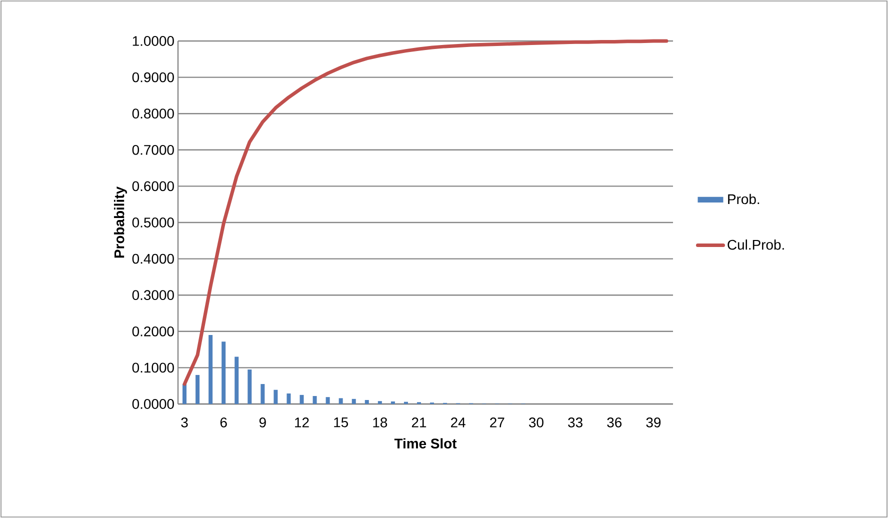  What do you see at coordinates (153, 404) in the screenshot?
I see `y-tick-label: 0.0000` at bounding box center [153, 404].